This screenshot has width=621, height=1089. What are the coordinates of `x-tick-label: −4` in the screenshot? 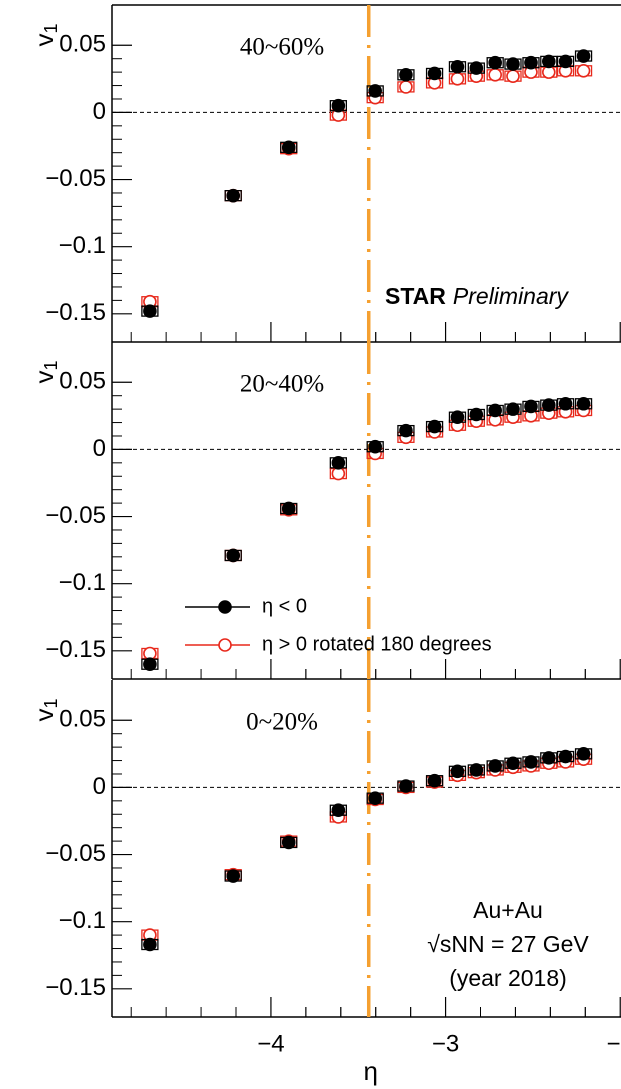 It's located at (270, 1043).